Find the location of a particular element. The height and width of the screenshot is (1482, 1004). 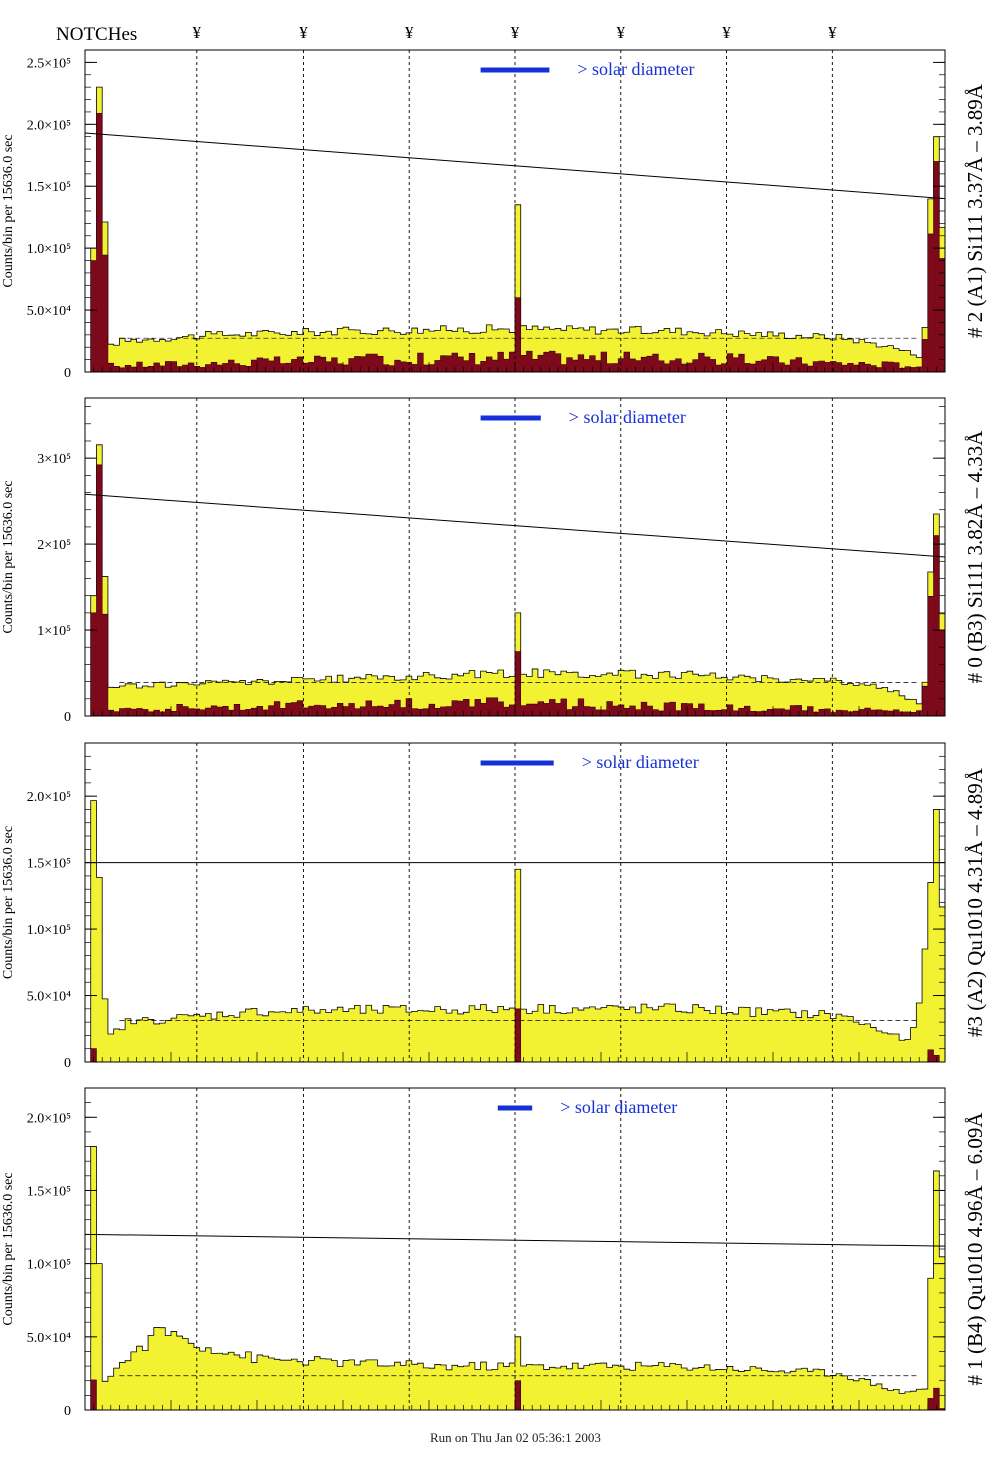

panel-title: #3 (A2) Qu1010 4.31Å – 4.89Å is located at coordinates (975, 902).